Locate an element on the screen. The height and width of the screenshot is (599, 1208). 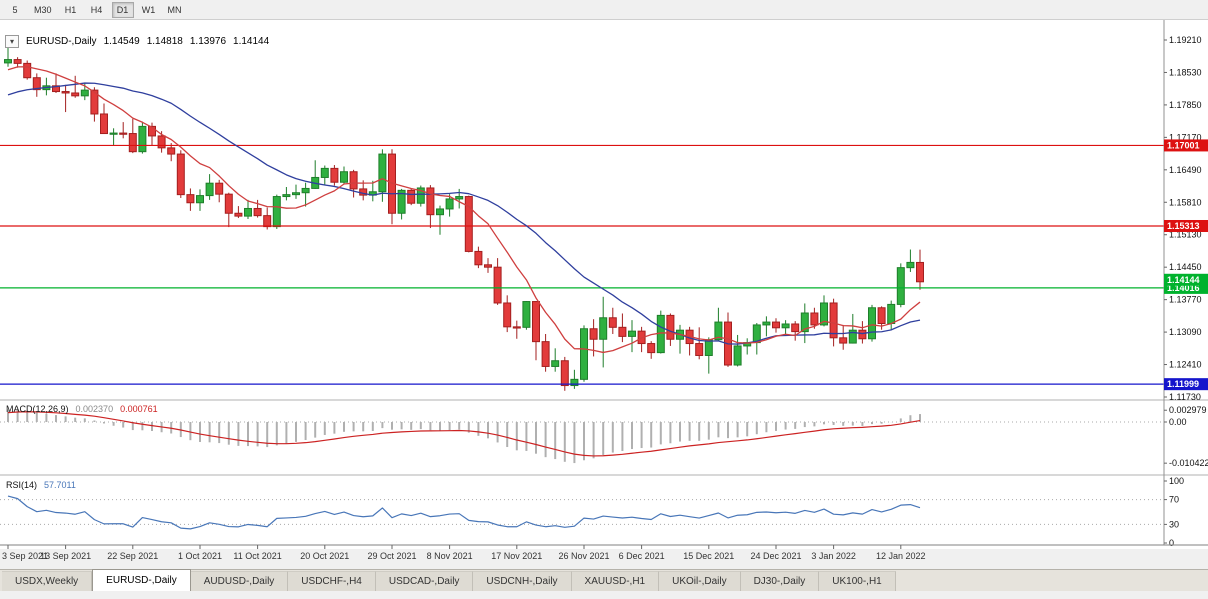
chart-tab-USDCAD-Daily: USDCAD-,Daily is located at coordinates (424, 581).